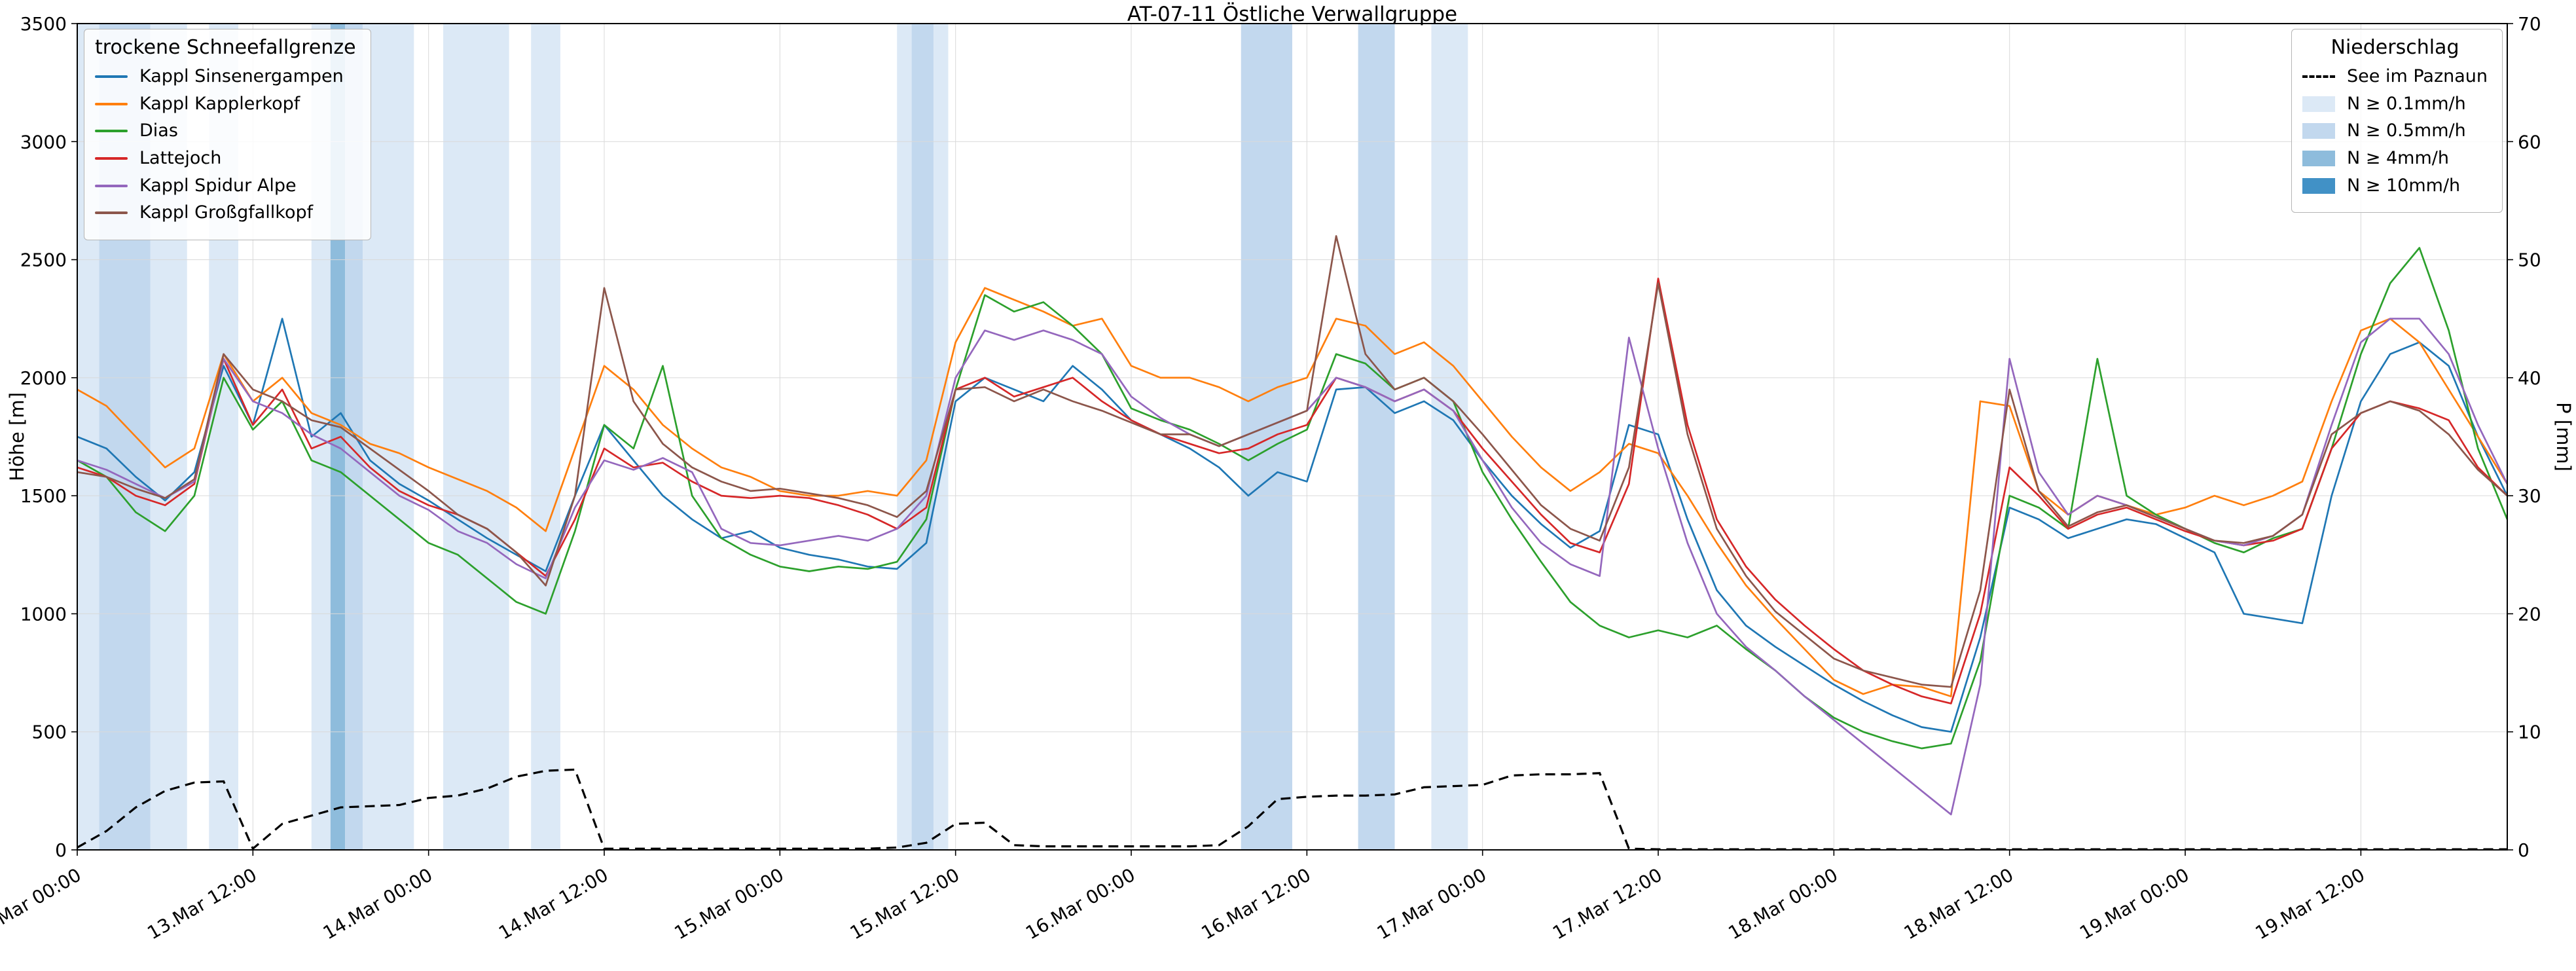 Image resolution: width=2576 pixels, height=971 pixels. I want to click on x-tick-label: 16.Mar 12:00, so click(1255, 904).